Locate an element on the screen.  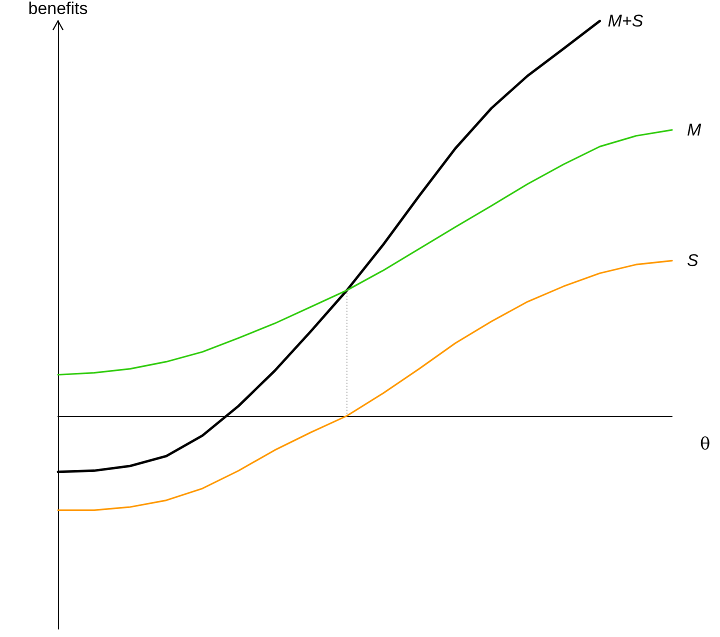
y-axis-title: benefits is located at coordinates (58, 9).